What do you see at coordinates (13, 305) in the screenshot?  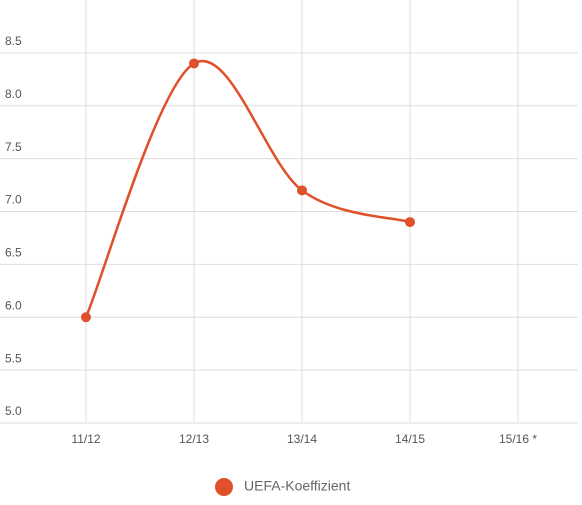 I see `y-tick-label: 6.0` at bounding box center [13, 305].